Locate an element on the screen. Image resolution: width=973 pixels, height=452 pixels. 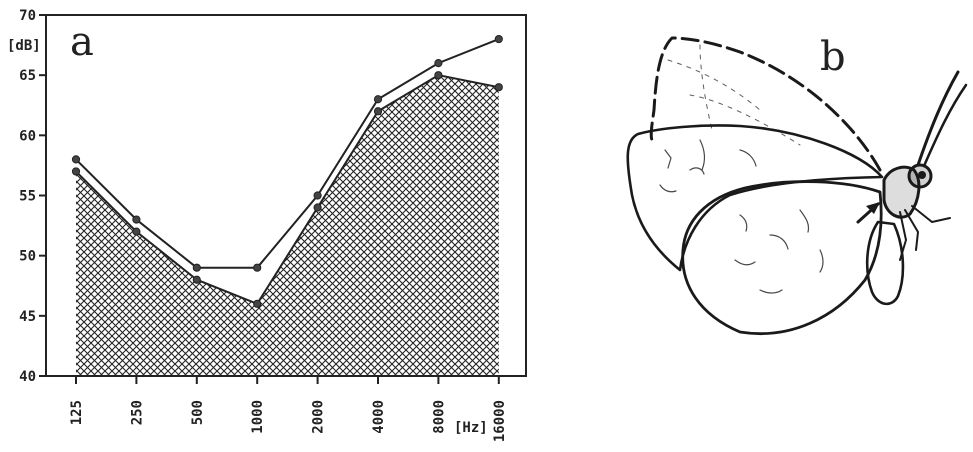
x-tick-label: 500 is located at coordinates (198, 412).